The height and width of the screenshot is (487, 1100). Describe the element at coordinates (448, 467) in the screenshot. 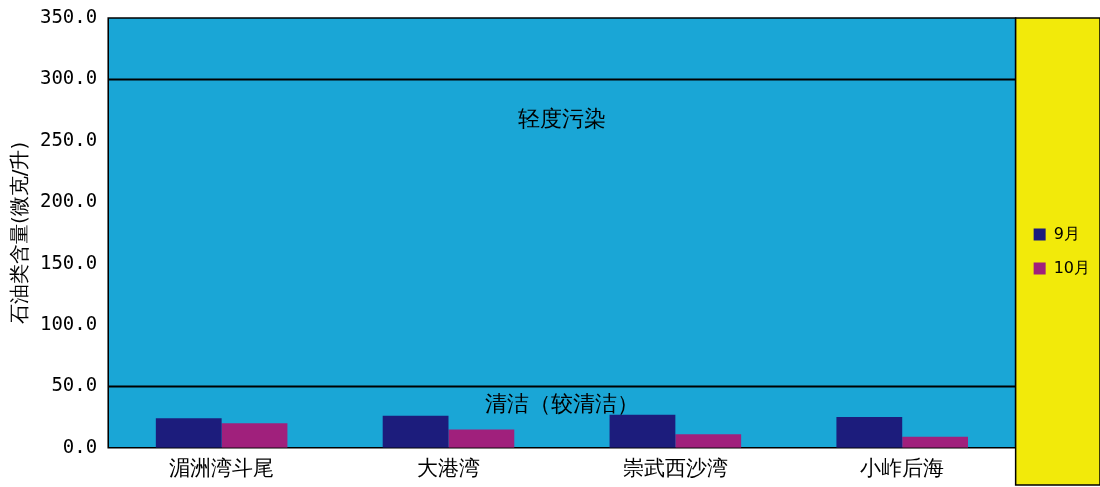

I see `x-tick-label: 大港湾` at that location.